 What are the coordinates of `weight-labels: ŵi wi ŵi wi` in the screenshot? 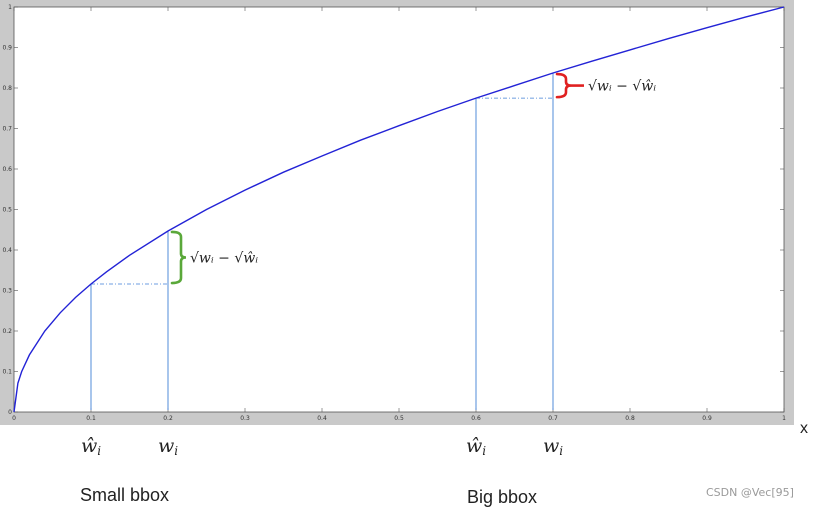 It's located at (322, 446).